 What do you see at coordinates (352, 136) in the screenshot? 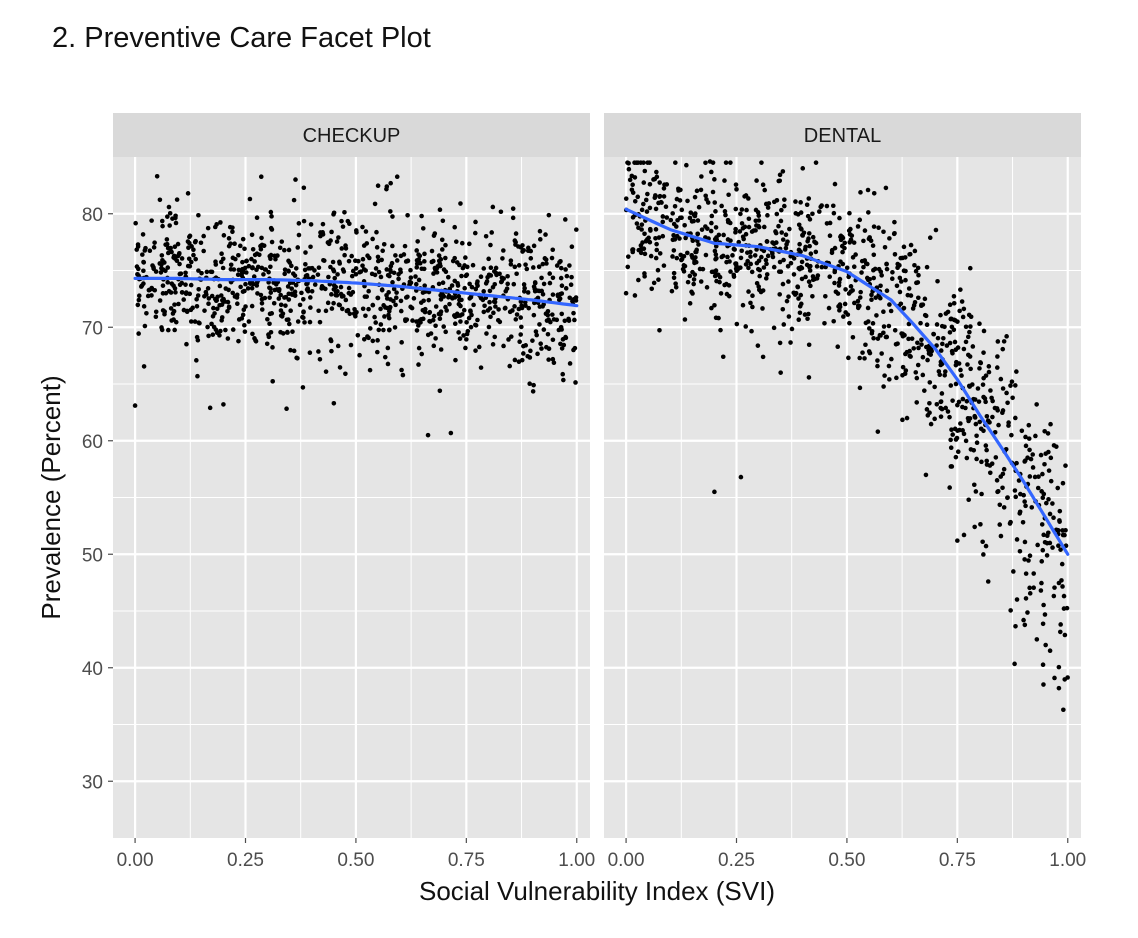
I see `checkup-facet-label: CHECKUP` at bounding box center [352, 136].